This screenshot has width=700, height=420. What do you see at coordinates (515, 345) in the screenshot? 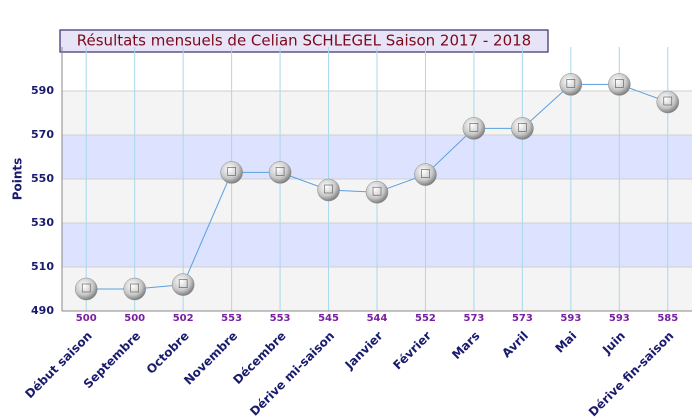
I see `x-tick-label: Avril` at bounding box center [515, 345].